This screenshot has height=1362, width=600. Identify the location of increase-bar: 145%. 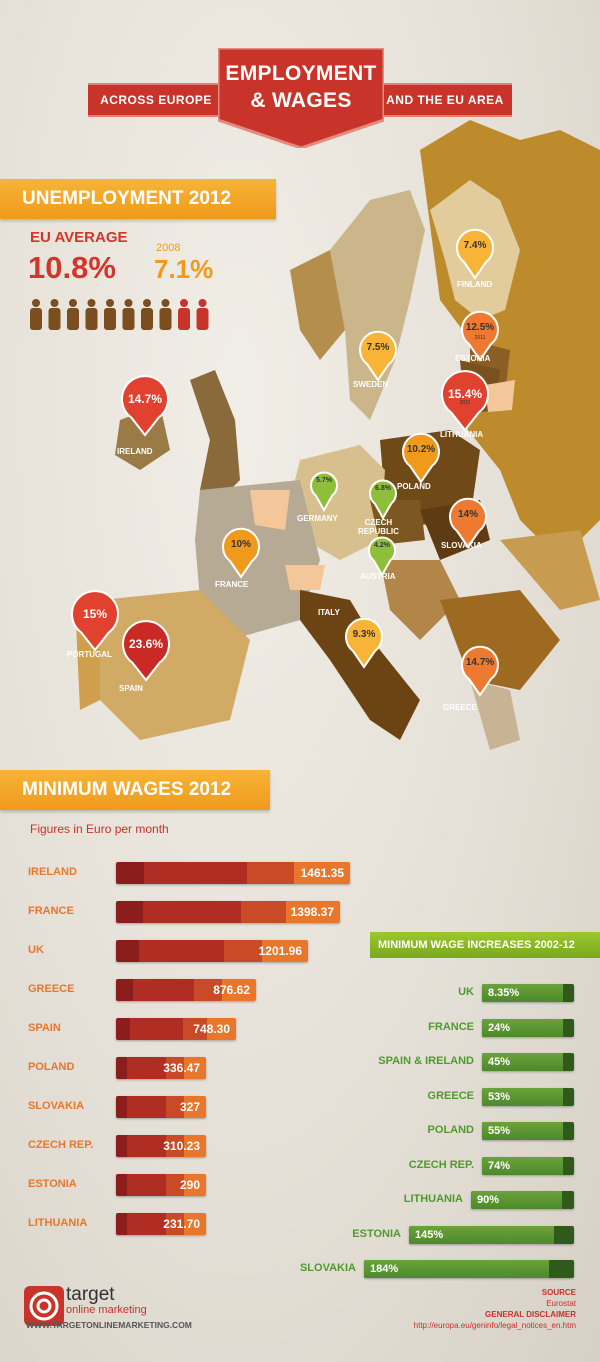
(491, 1234).